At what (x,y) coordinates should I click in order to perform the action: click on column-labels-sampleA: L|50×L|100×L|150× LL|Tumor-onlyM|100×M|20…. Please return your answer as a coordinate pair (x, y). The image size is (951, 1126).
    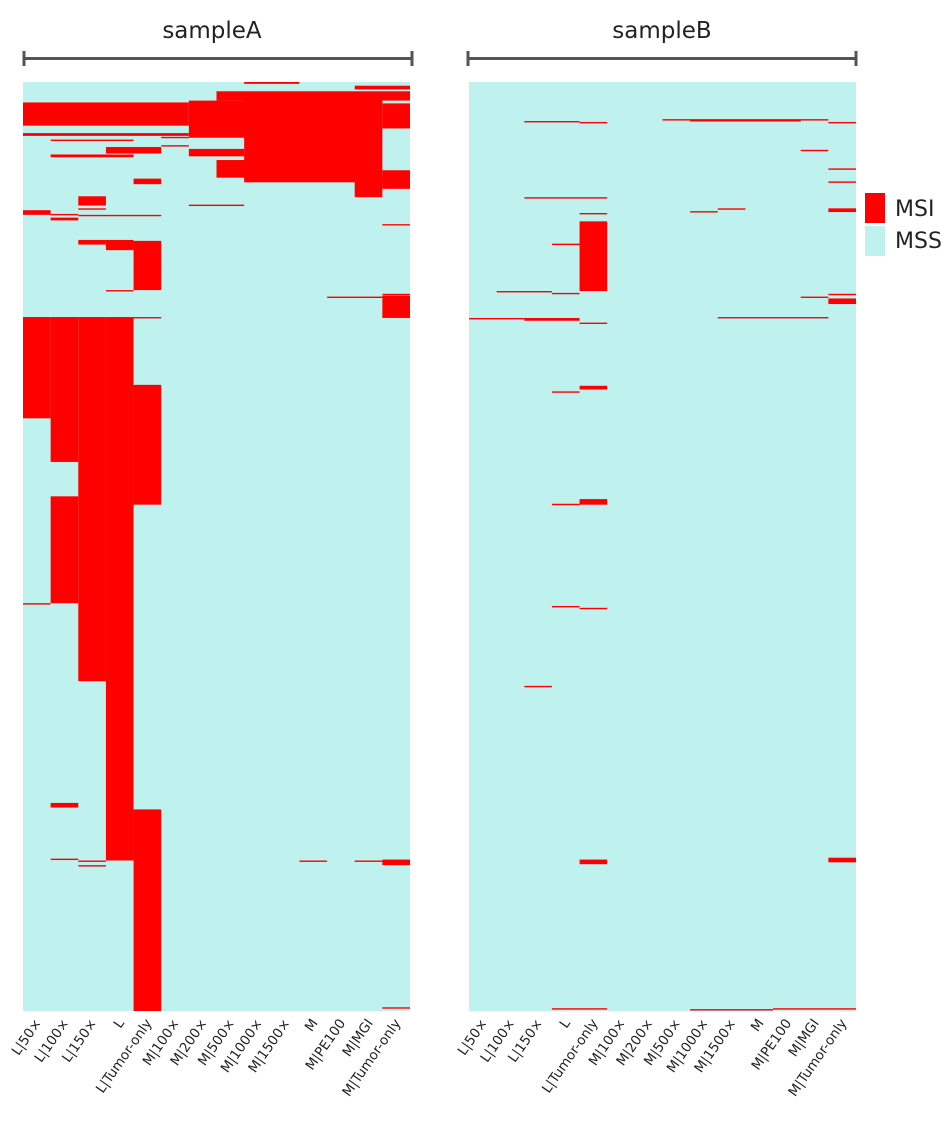
    Looking at the image, I should click on (207, 1058).